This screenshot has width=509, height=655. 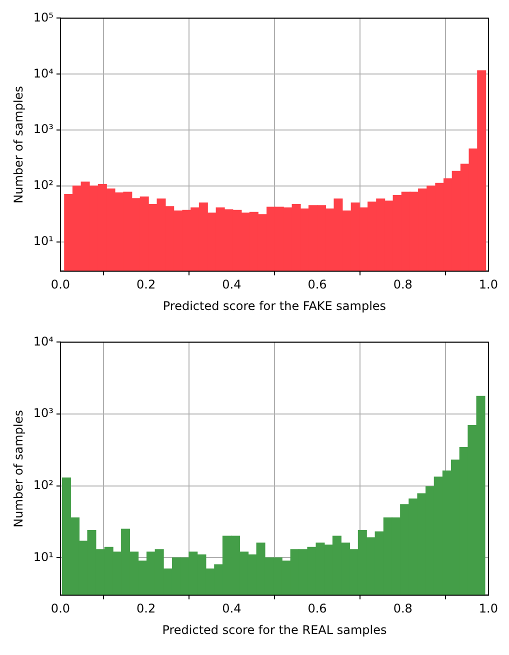 What do you see at coordinates (274, 305) in the screenshot?
I see `x-axis-title: Predicted score for the FAKE samples` at bounding box center [274, 305].